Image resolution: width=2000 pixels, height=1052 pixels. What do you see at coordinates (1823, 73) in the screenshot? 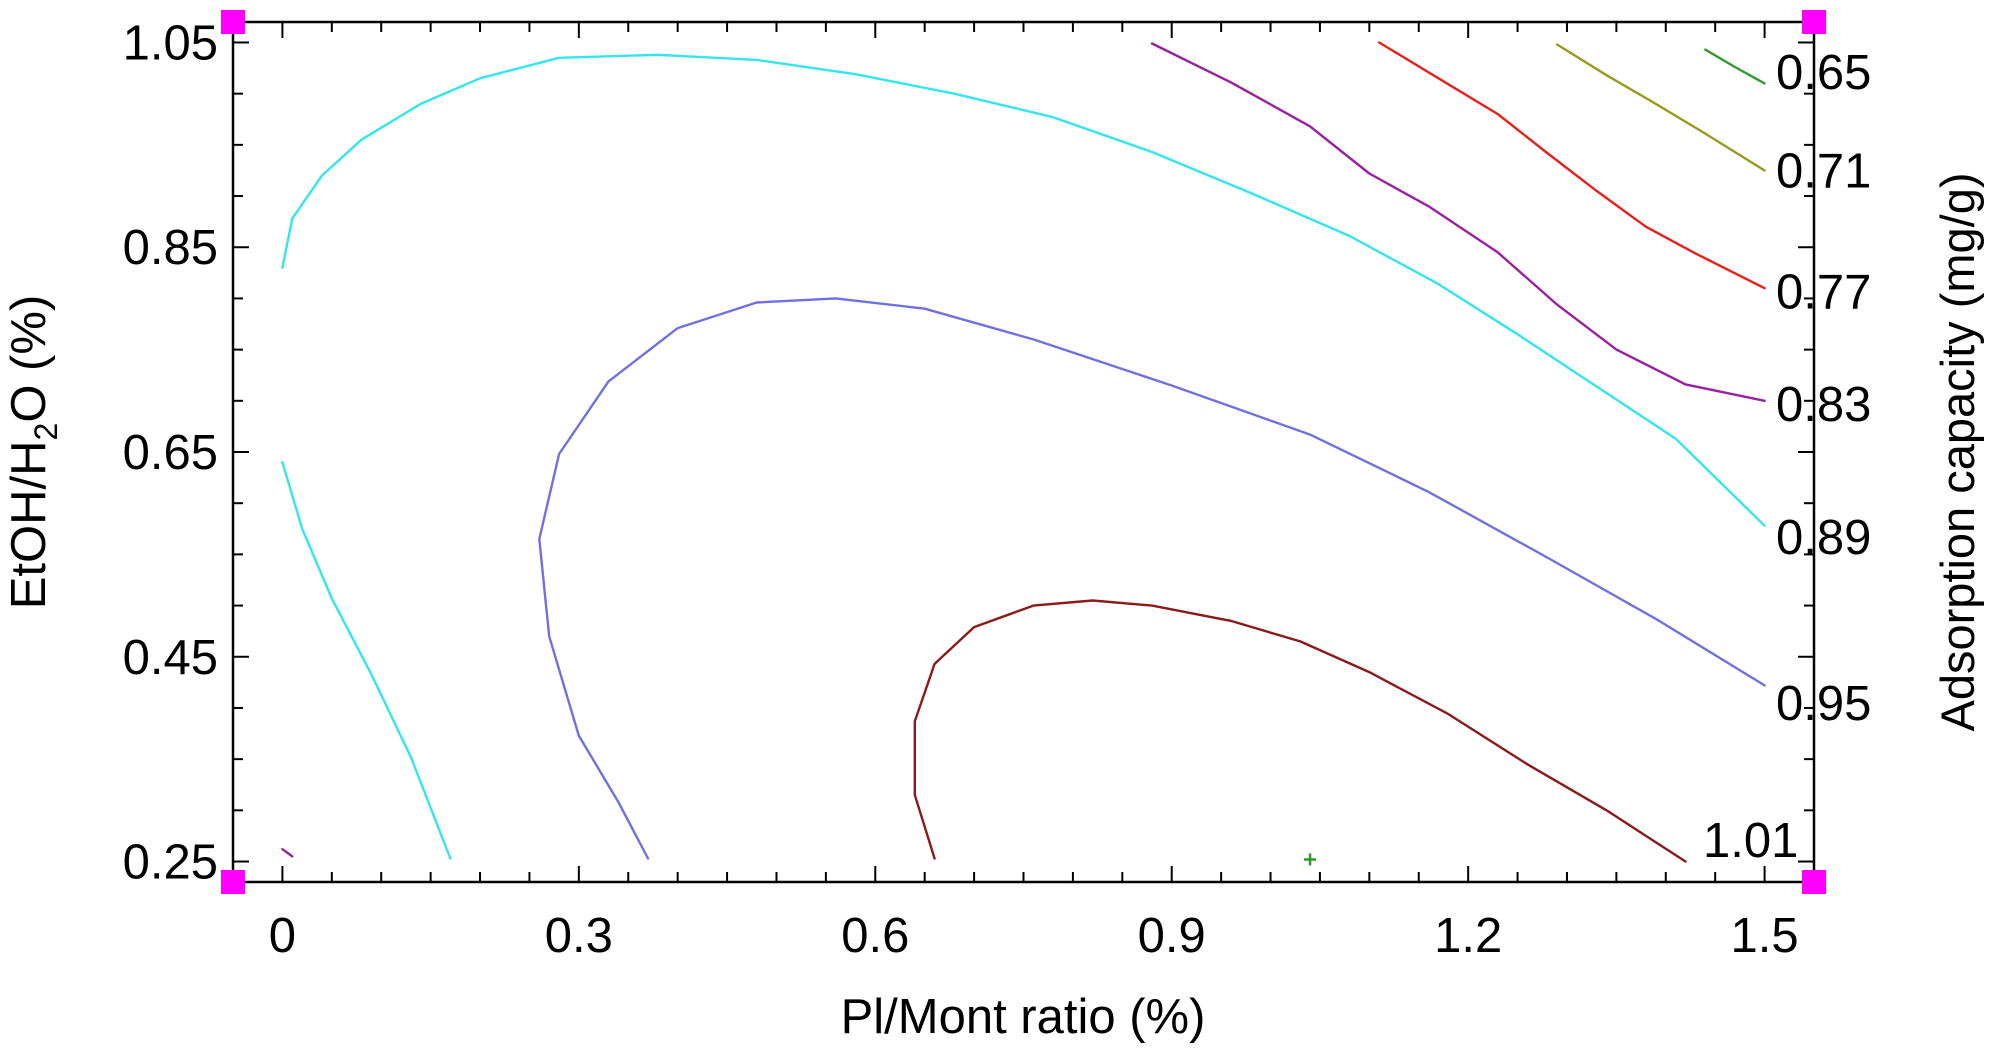
I see `contour-label-0.65: 0.65` at bounding box center [1823, 73].